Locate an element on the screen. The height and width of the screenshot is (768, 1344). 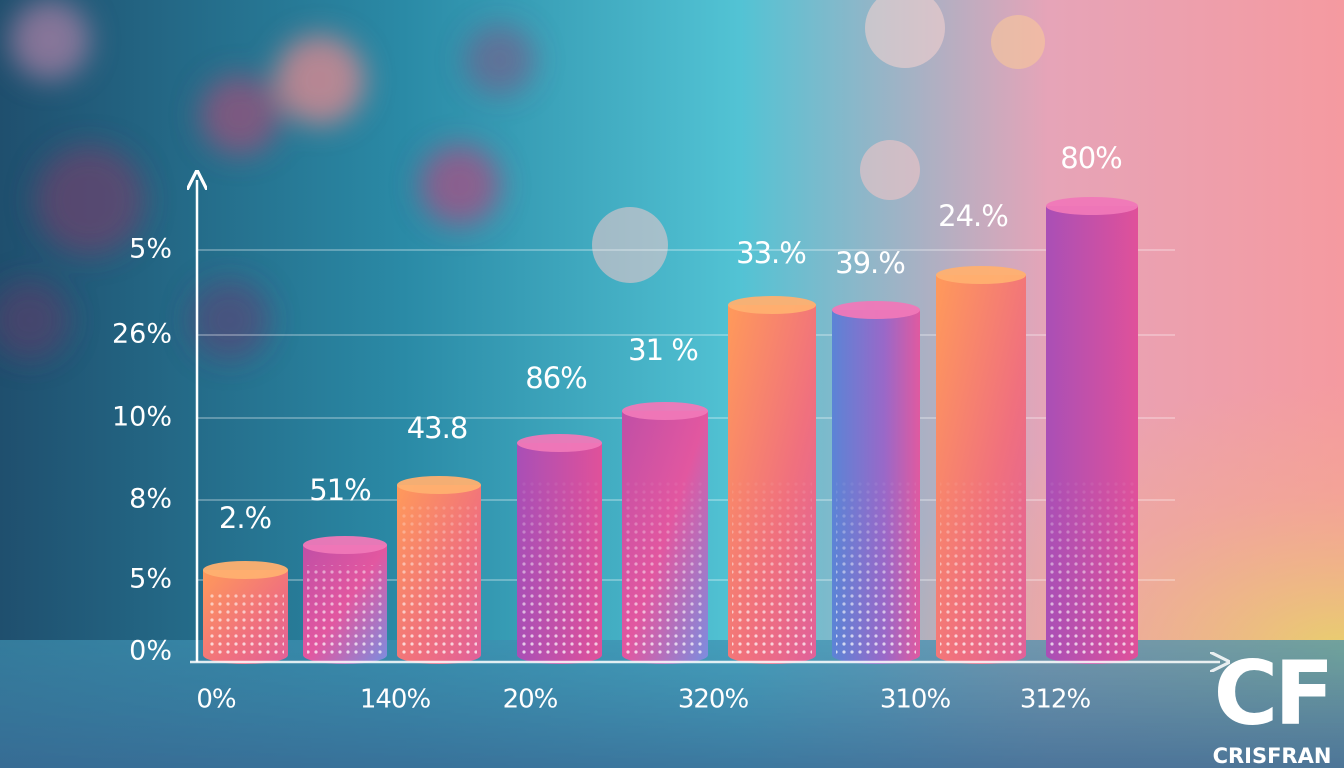
y-axis-label: 0% is located at coordinates (150, 651).